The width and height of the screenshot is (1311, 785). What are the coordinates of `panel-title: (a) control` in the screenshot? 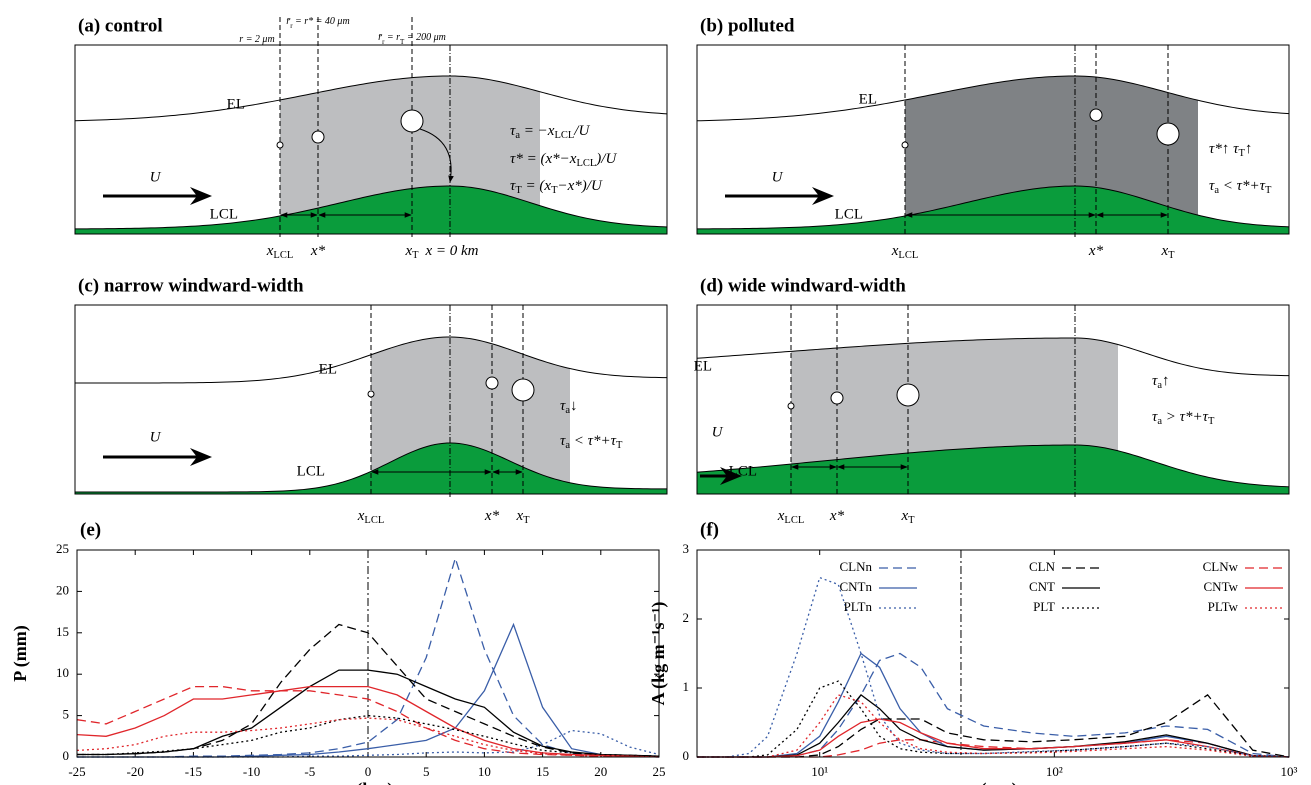 It's located at (120, 25).